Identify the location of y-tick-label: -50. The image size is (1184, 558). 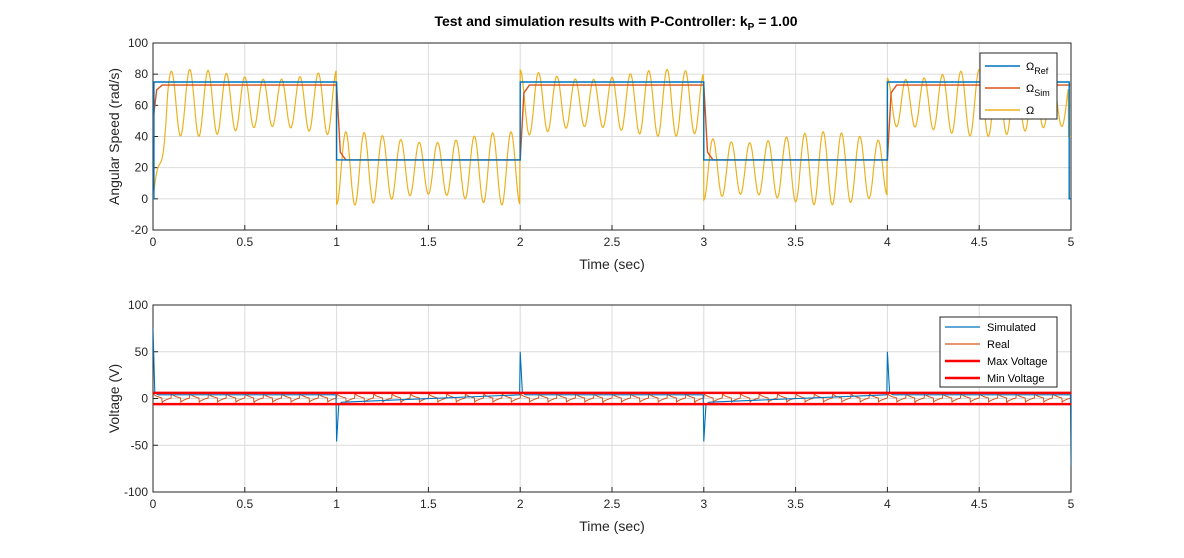
(140, 445).